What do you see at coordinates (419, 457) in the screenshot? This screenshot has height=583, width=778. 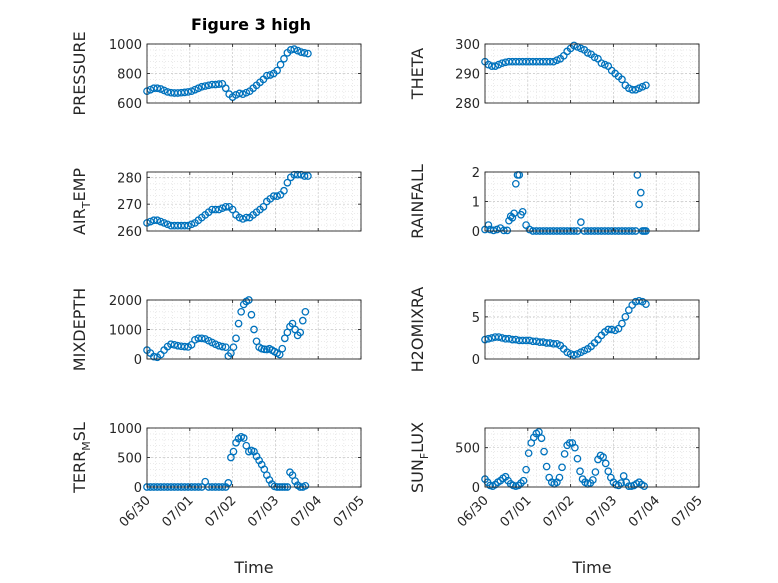 I see `y-axis-label: SUNFLUX` at bounding box center [419, 457].